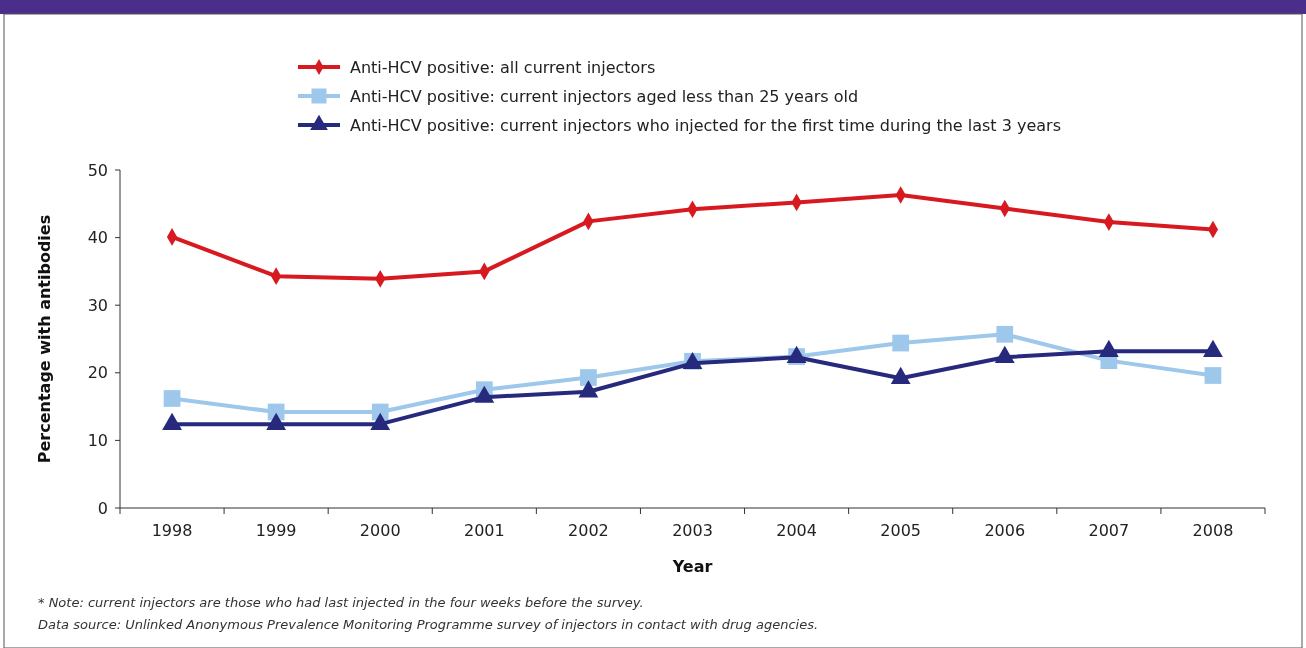  What do you see at coordinates (428, 624) in the screenshot?
I see `source-note: Data source: Unlinked Anonymous Prevalence Monitoring Programme survey of injectors in contact with drug agencies.` at bounding box center [428, 624].